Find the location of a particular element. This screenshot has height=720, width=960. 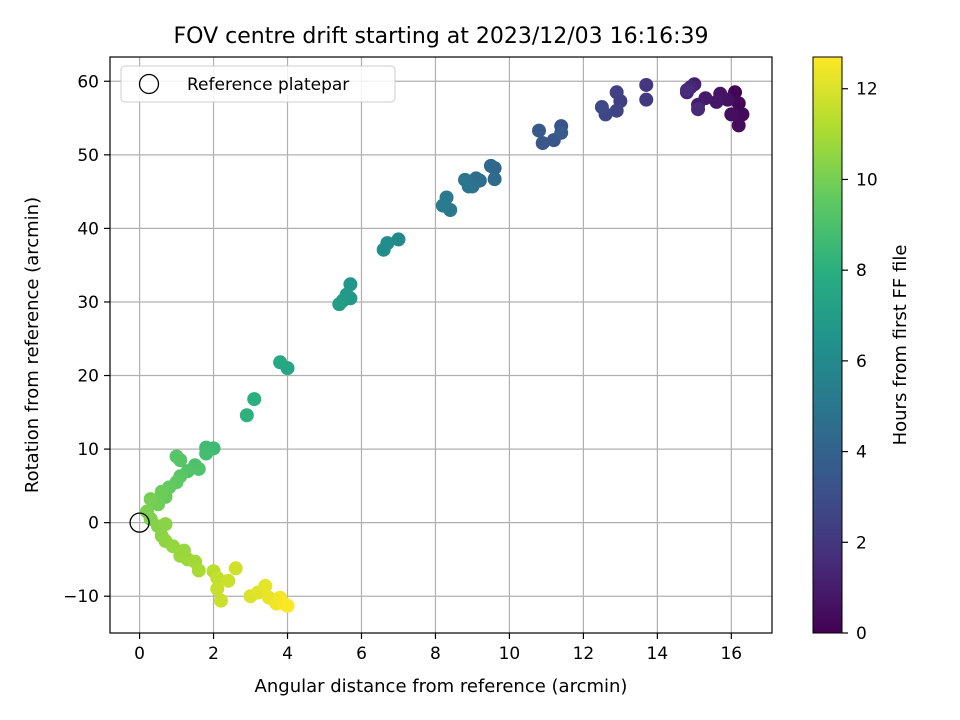

colorbar-tick-label: 10 is located at coordinates (867, 180).